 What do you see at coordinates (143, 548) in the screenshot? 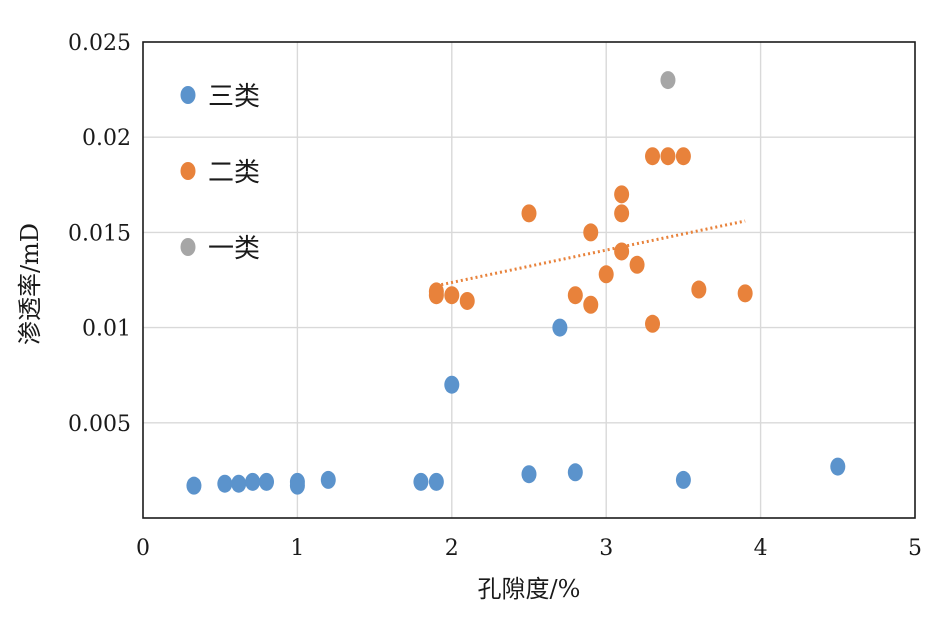
I see `x-tick-label: 0` at bounding box center [143, 548].